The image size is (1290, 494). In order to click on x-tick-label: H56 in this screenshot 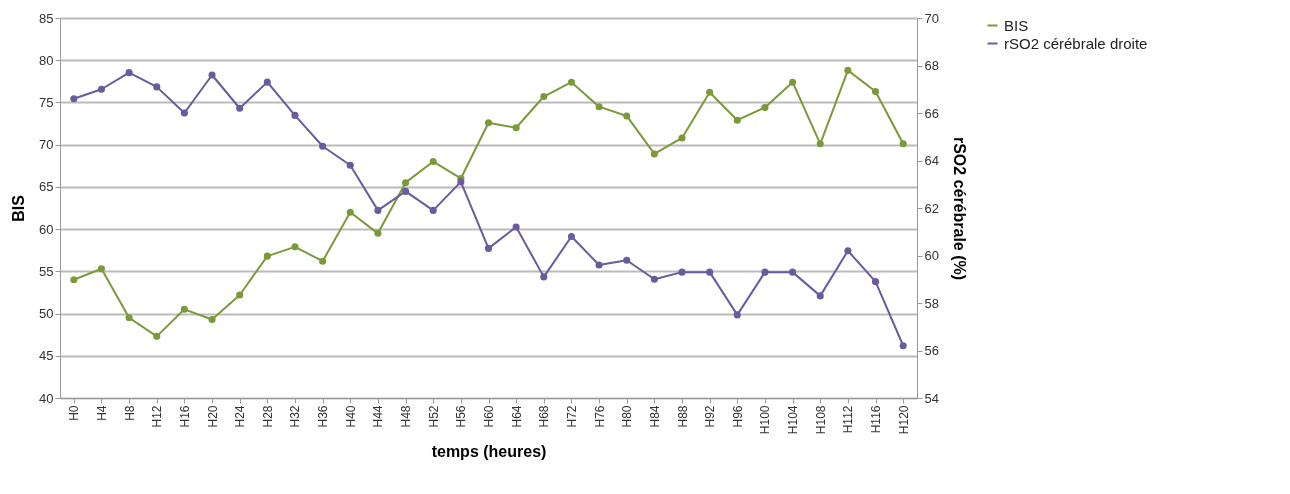, I will do `click(461, 416)`.